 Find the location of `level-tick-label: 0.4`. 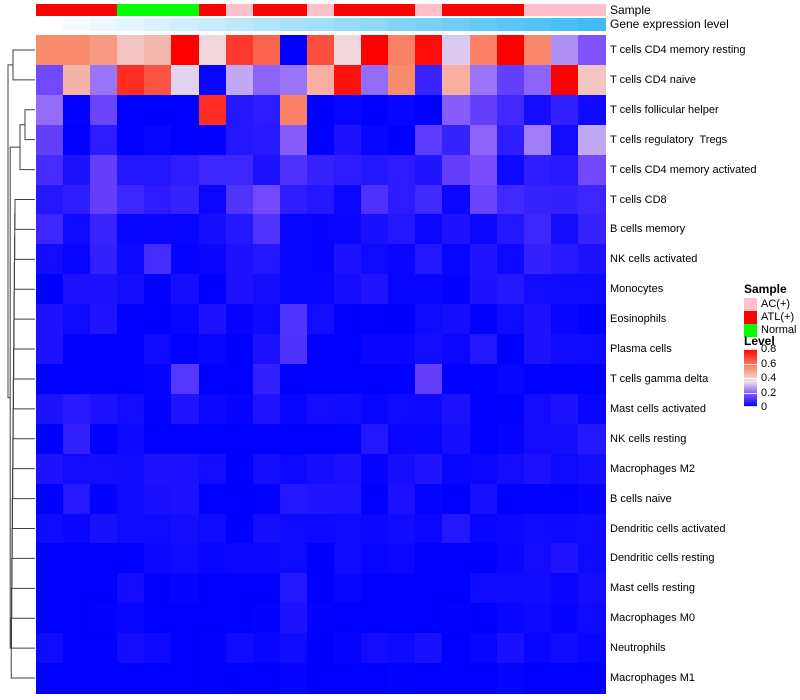

level-tick-label: 0.4 is located at coordinates (769, 378).